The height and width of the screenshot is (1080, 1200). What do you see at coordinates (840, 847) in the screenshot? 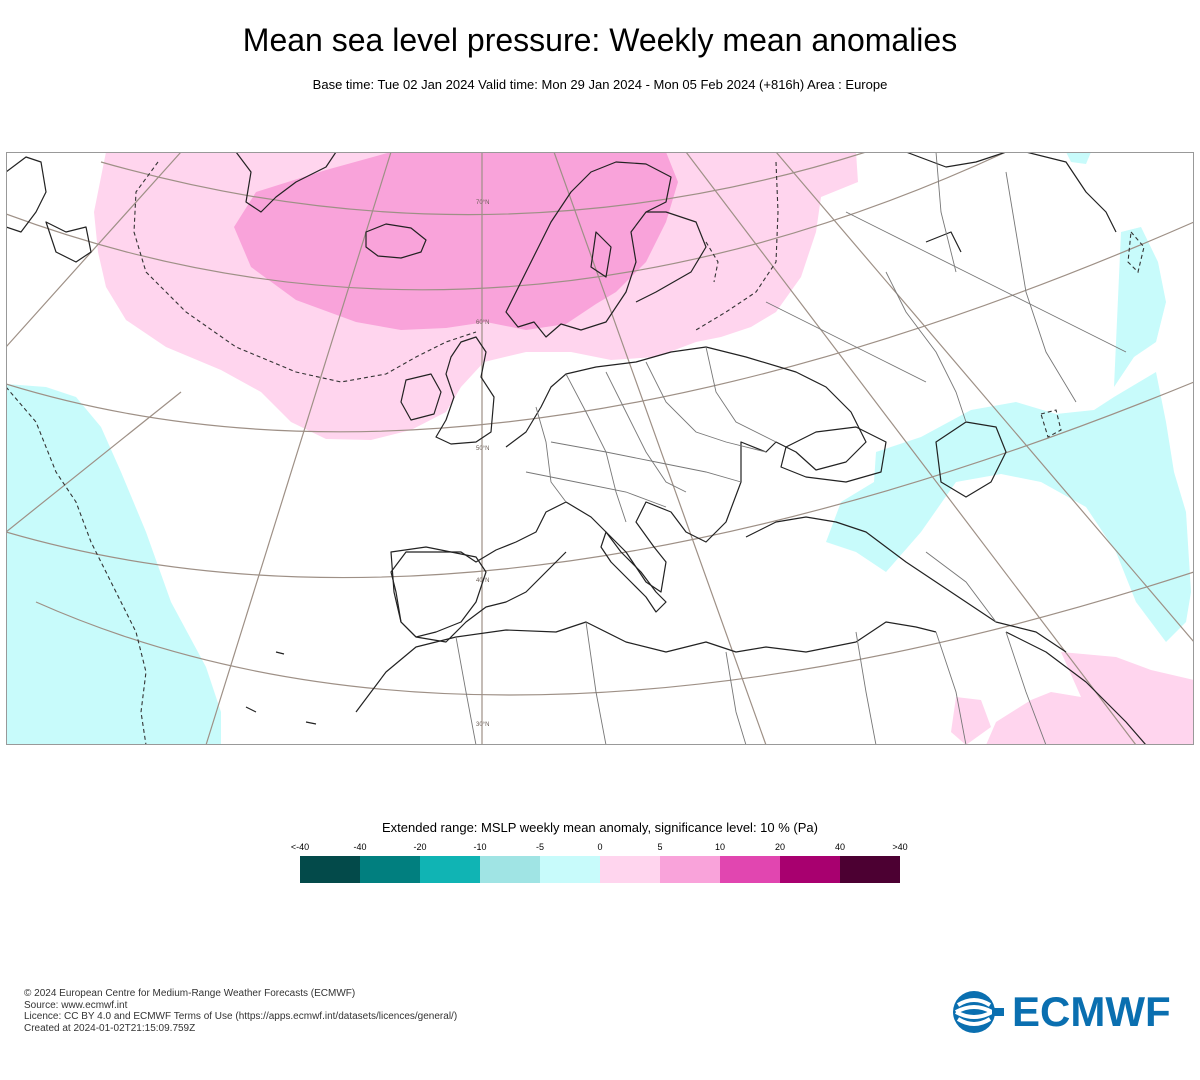
I see `legend-label: 40` at bounding box center [840, 847].